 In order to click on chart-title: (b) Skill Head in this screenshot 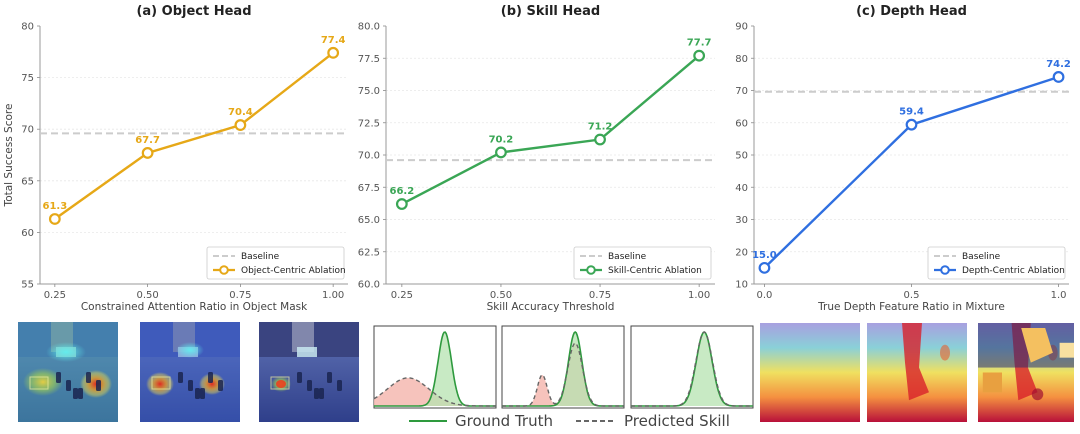, I will do `click(550, 11)`.